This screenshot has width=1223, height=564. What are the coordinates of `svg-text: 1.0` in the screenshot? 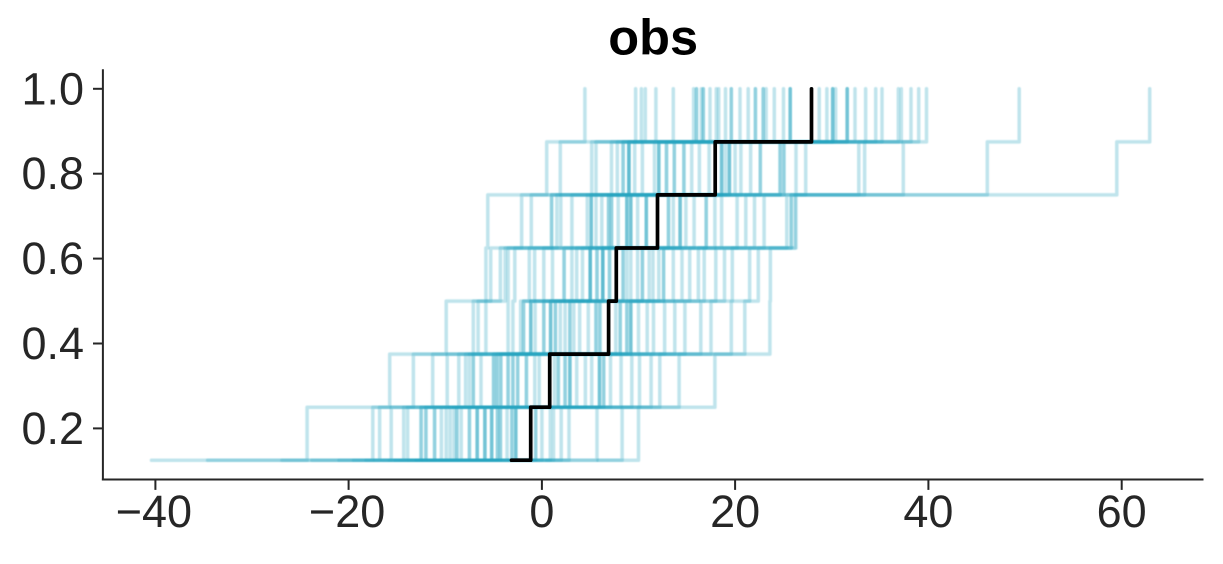 It's located at (52, 88).